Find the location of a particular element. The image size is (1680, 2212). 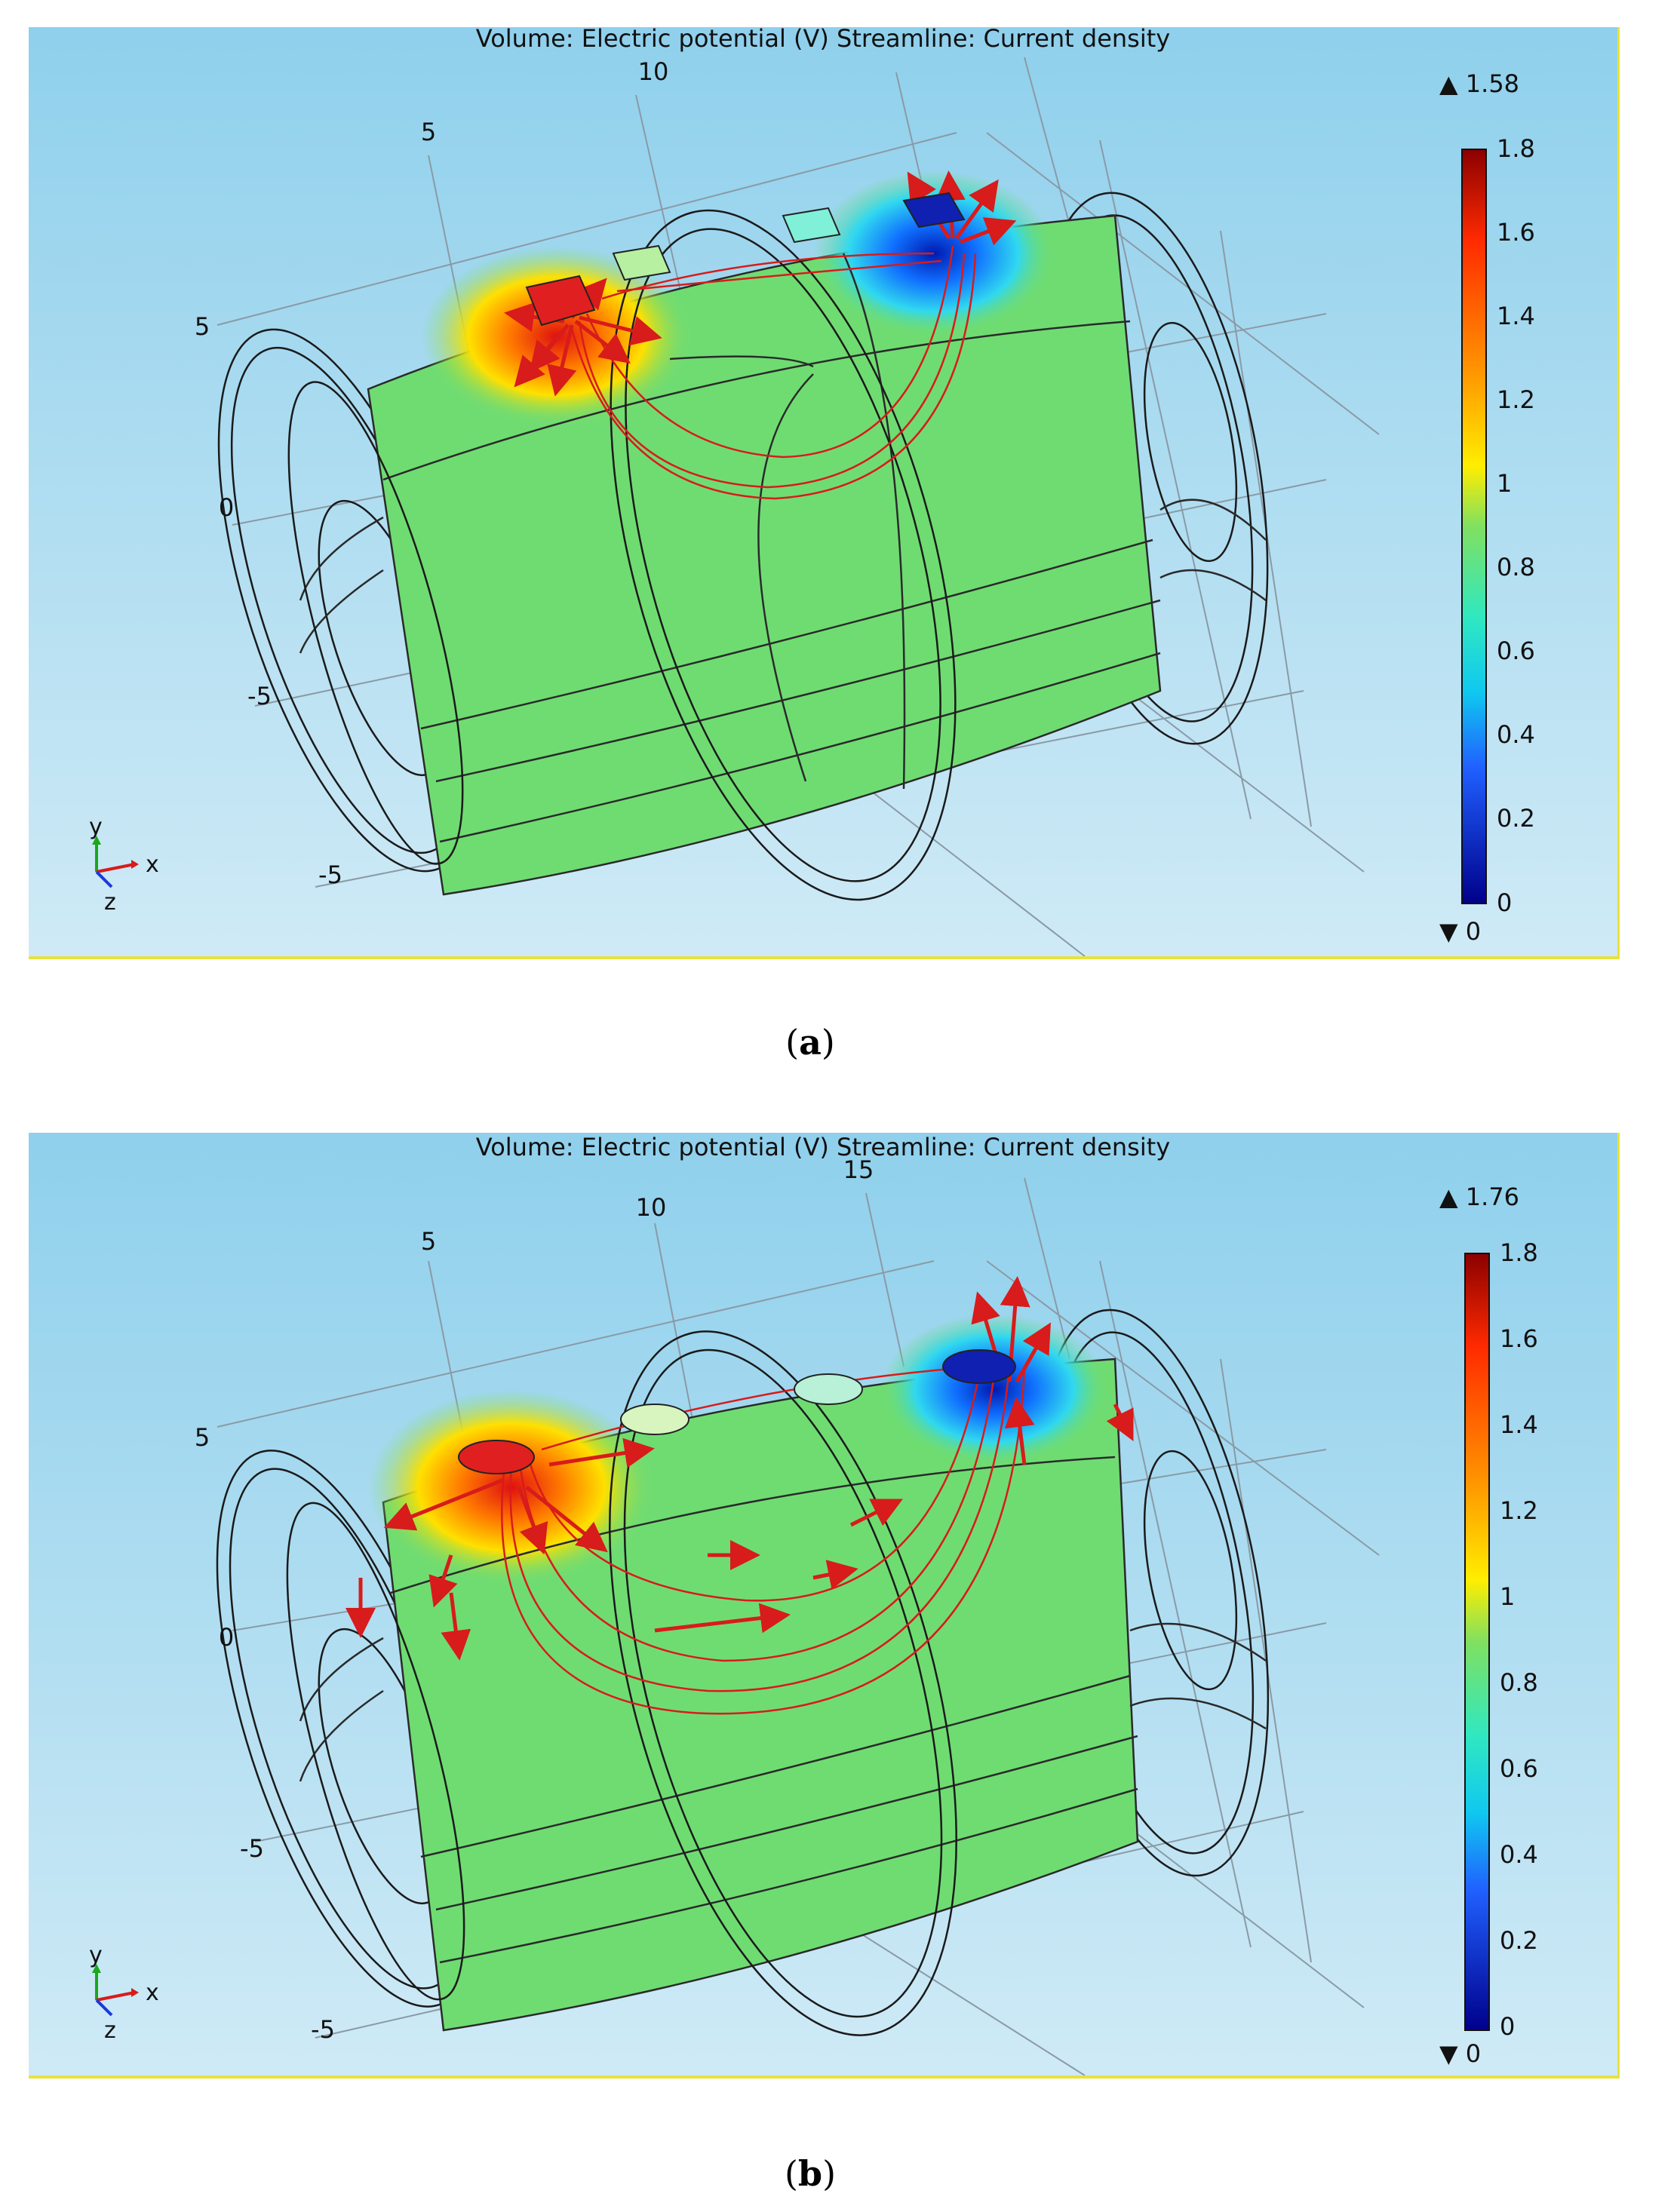

axis-tick-top: 15 is located at coordinates (858, 1169).